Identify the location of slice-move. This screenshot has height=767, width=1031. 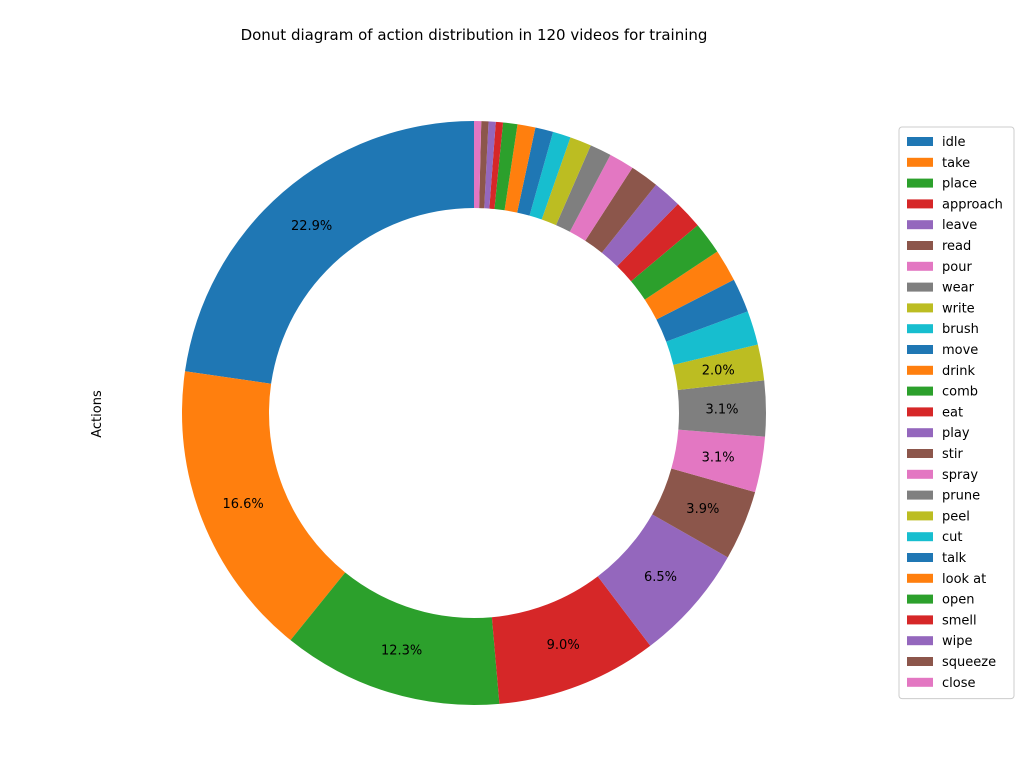
(702, 310).